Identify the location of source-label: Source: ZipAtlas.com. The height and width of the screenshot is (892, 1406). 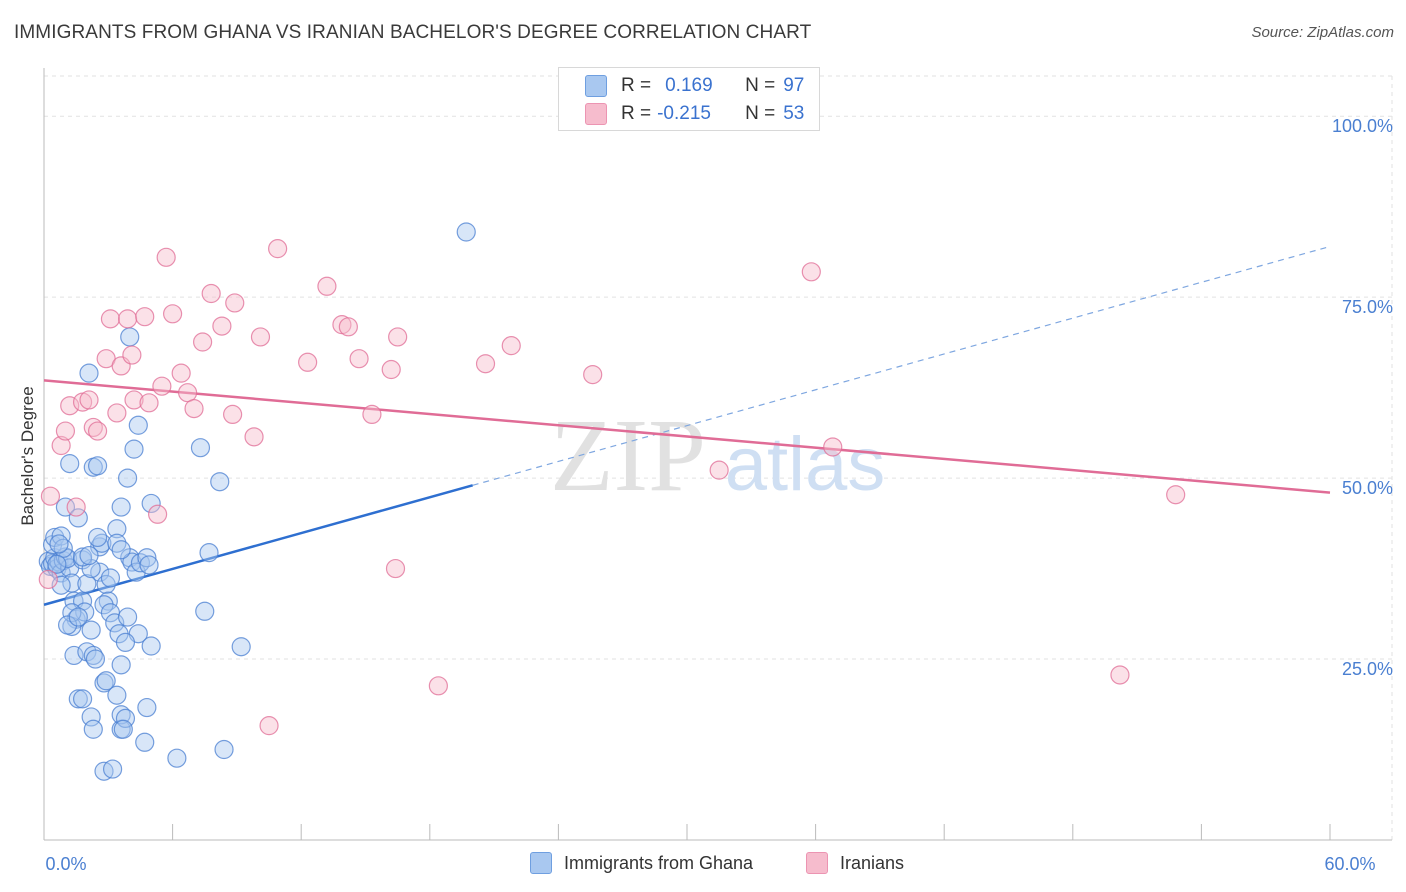
(1322, 32).